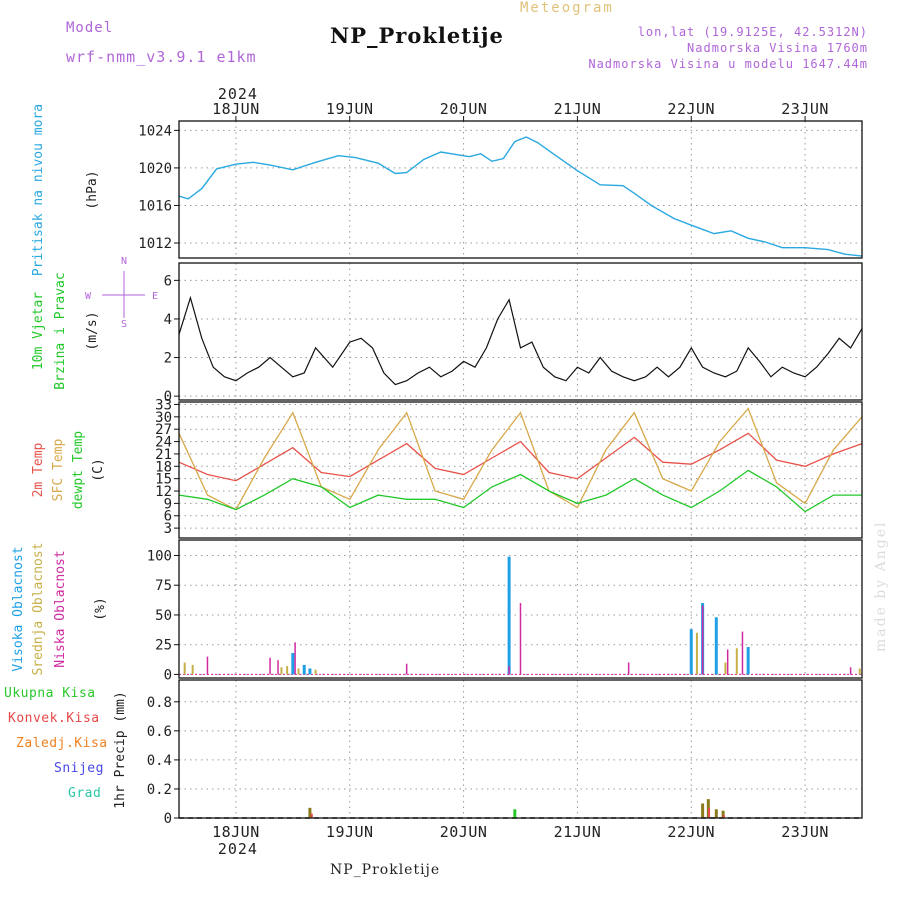 Image resolution: width=900 pixels, height=900 pixels. Describe the element at coordinates (163, 480) in the screenshot. I see `y-tick-label: 15` at that location.